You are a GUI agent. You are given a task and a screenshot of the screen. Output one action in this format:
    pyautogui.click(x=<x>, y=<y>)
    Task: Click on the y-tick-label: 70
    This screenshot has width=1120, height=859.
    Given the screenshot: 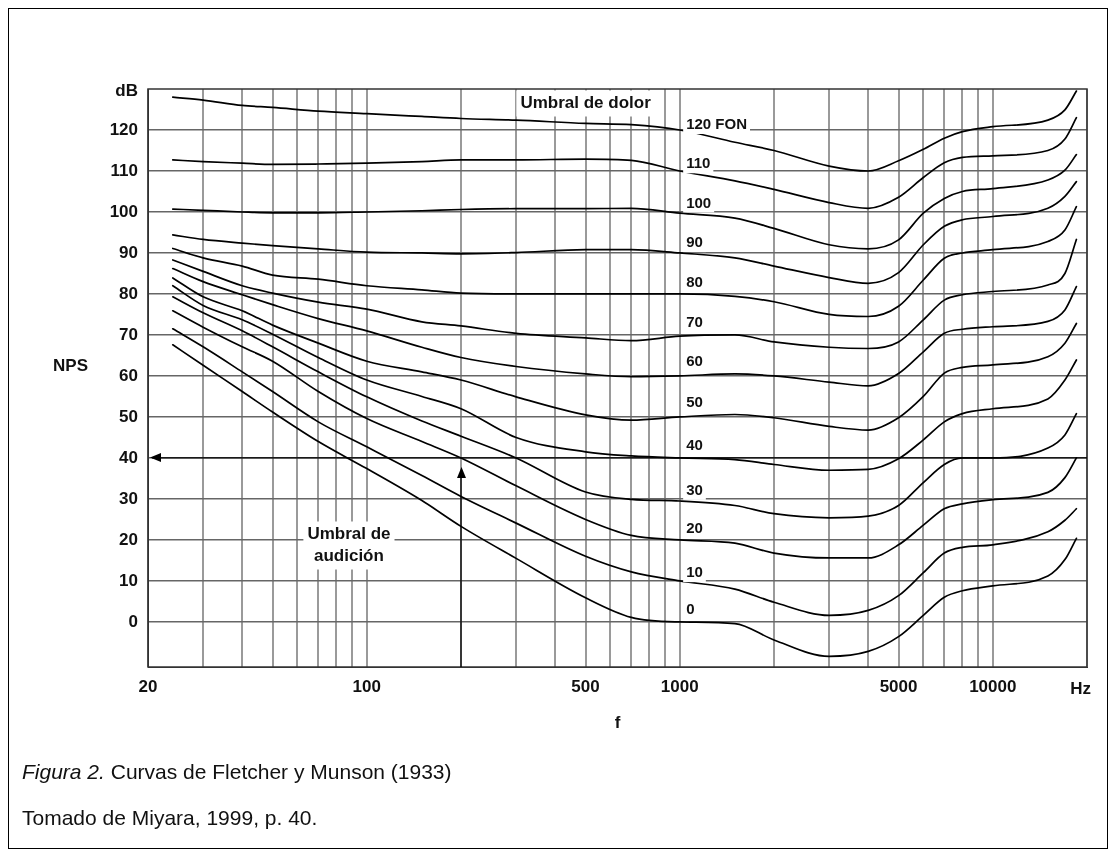 What is the action you would take?
    pyautogui.click(x=128, y=334)
    